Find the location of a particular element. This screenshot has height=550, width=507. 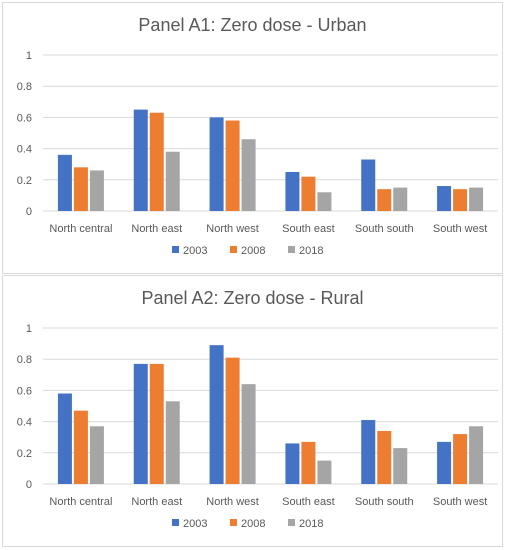

chart-title: Panel A1: Zero dose - Urban is located at coordinates (252, 25).